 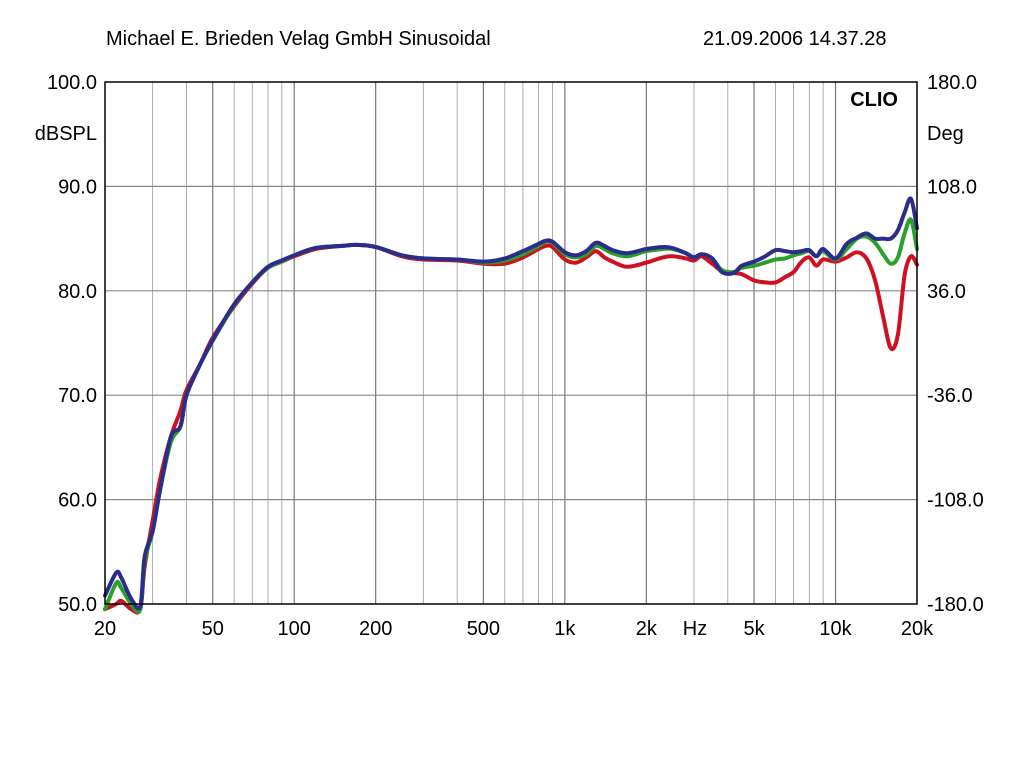 I want to click on header-title: Michael E. Brieden Velag GmbH Sinusoidal, so click(x=298, y=39).